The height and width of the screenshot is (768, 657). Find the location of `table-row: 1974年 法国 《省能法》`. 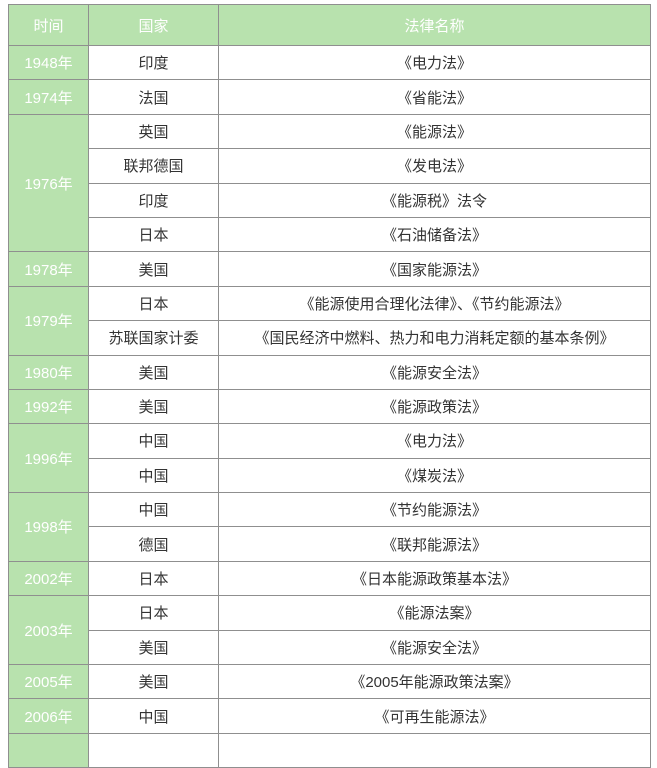

table-row: 1974年 法国 《省能法》 is located at coordinates (329, 97).